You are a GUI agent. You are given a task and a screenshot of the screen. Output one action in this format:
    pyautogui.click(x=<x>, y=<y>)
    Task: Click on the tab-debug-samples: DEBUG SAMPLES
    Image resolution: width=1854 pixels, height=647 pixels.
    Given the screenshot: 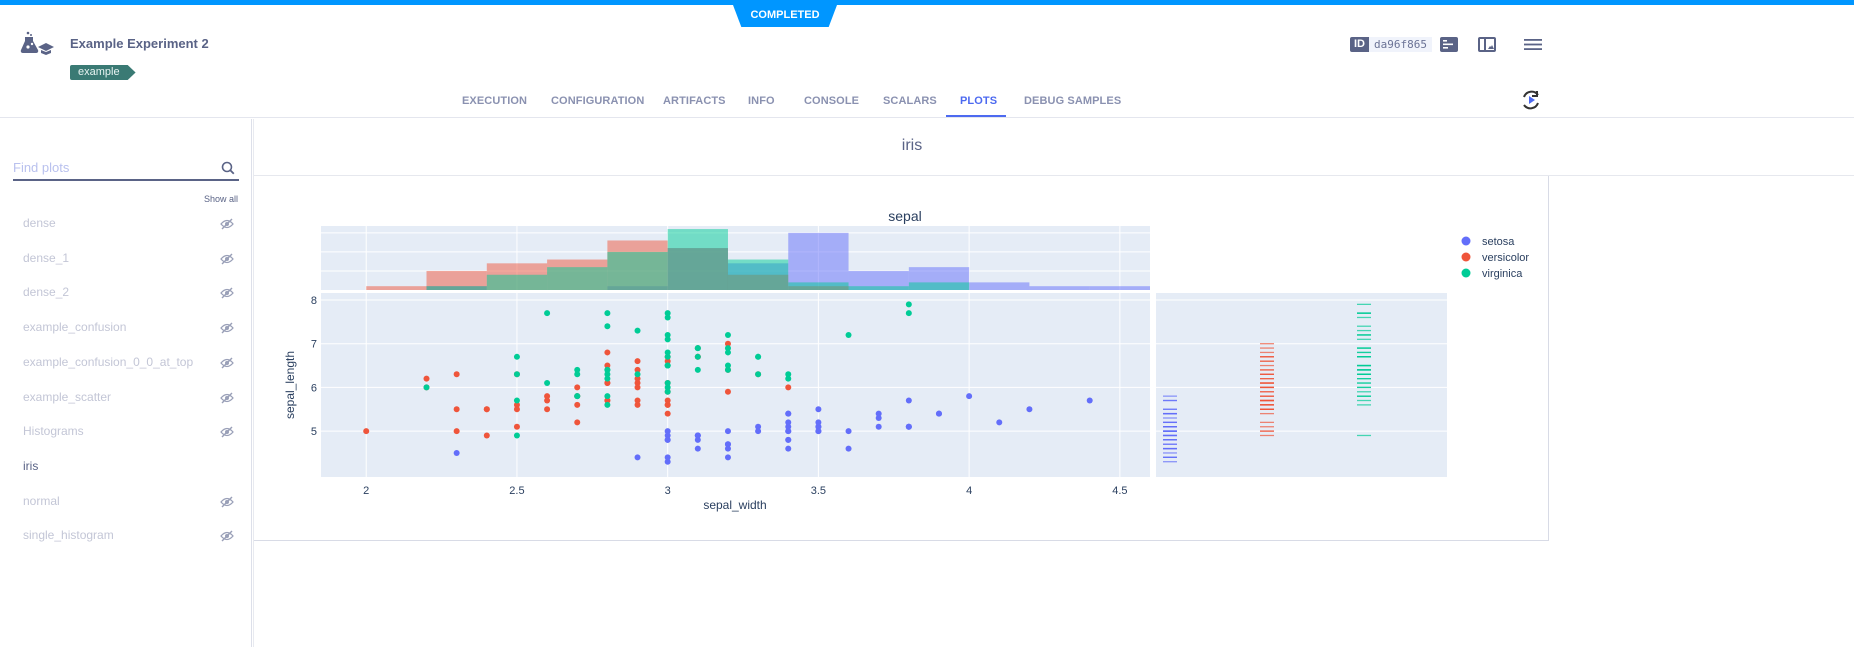 What is the action you would take?
    pyautogui.click(x=1073, y=101)
    